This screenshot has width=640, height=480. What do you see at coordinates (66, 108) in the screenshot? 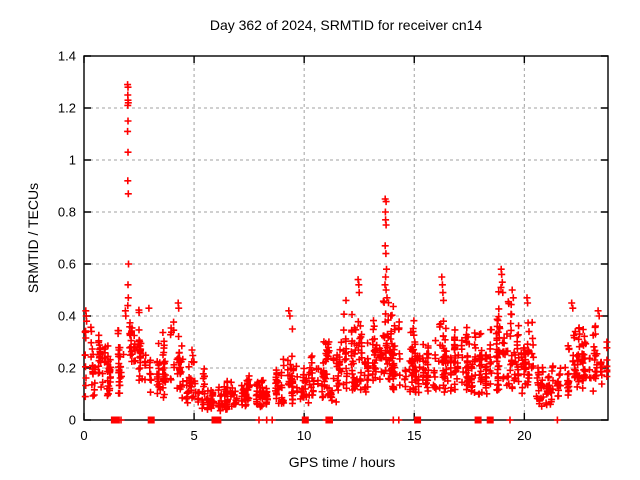
I see `y-tick-label-1.2: 1.2` at bounding box center [66, 108].